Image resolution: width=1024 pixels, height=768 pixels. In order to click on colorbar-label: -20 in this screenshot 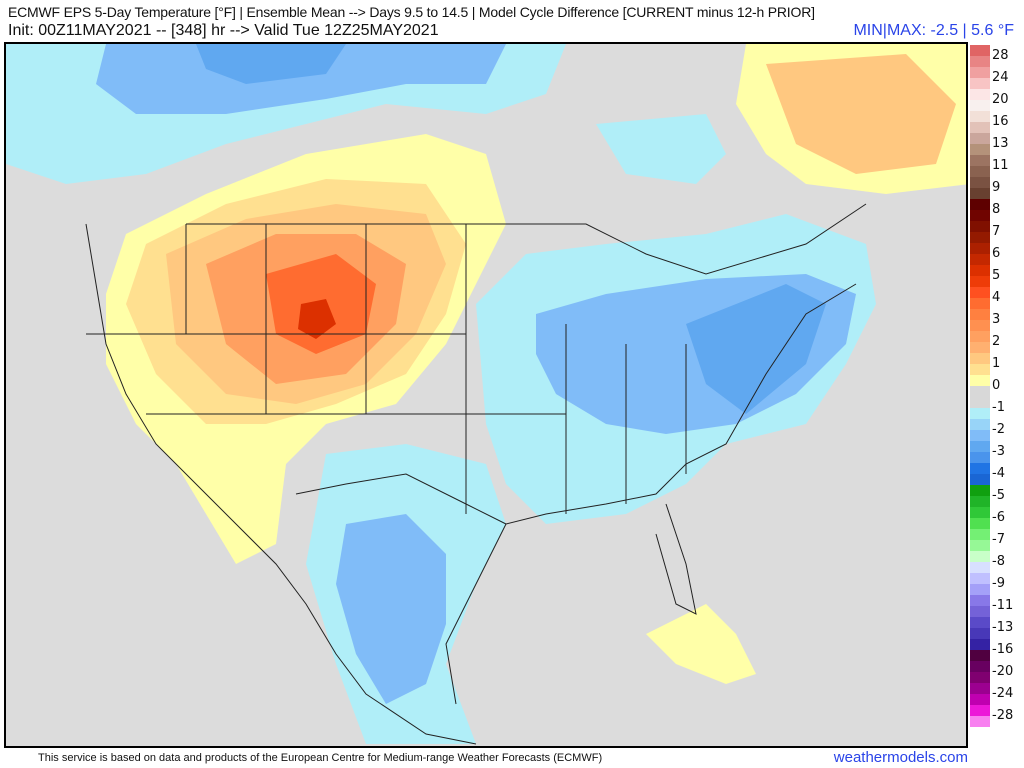, I will do `click(1003, 671)`.